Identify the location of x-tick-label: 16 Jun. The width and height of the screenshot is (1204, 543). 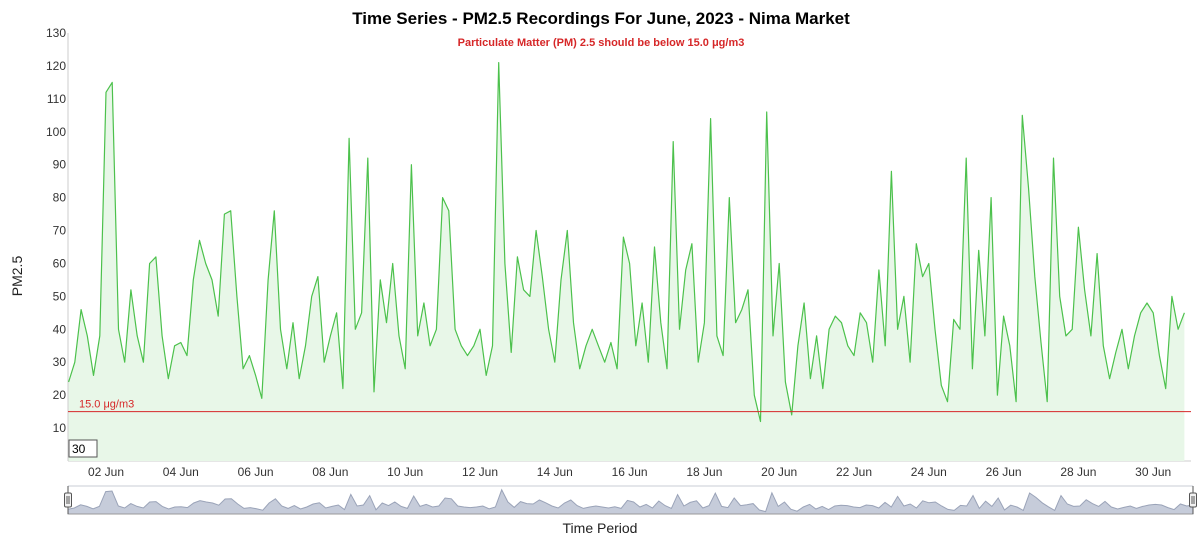
(630, 472).